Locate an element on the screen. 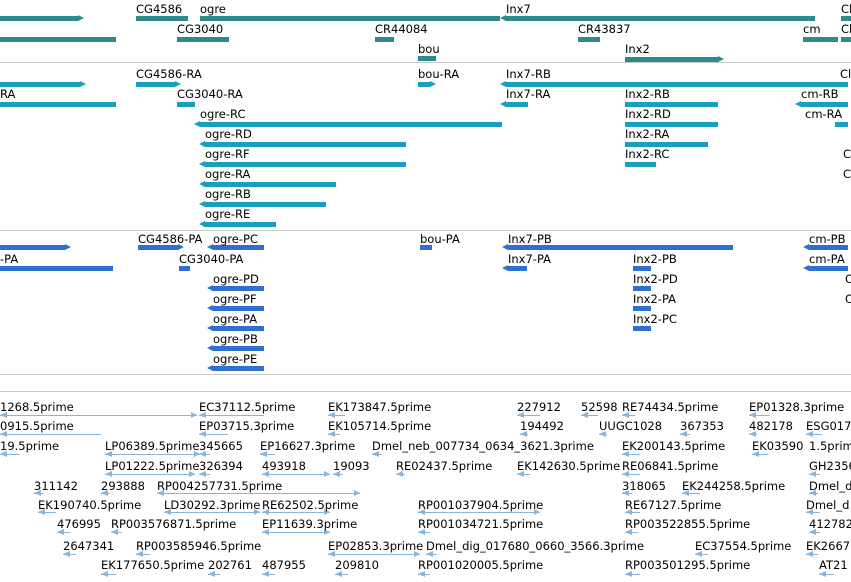 Image resolution: width=851 pixels, height=582 pixels. ests-feature-label: 367353 is located at coordinates (702, 426).